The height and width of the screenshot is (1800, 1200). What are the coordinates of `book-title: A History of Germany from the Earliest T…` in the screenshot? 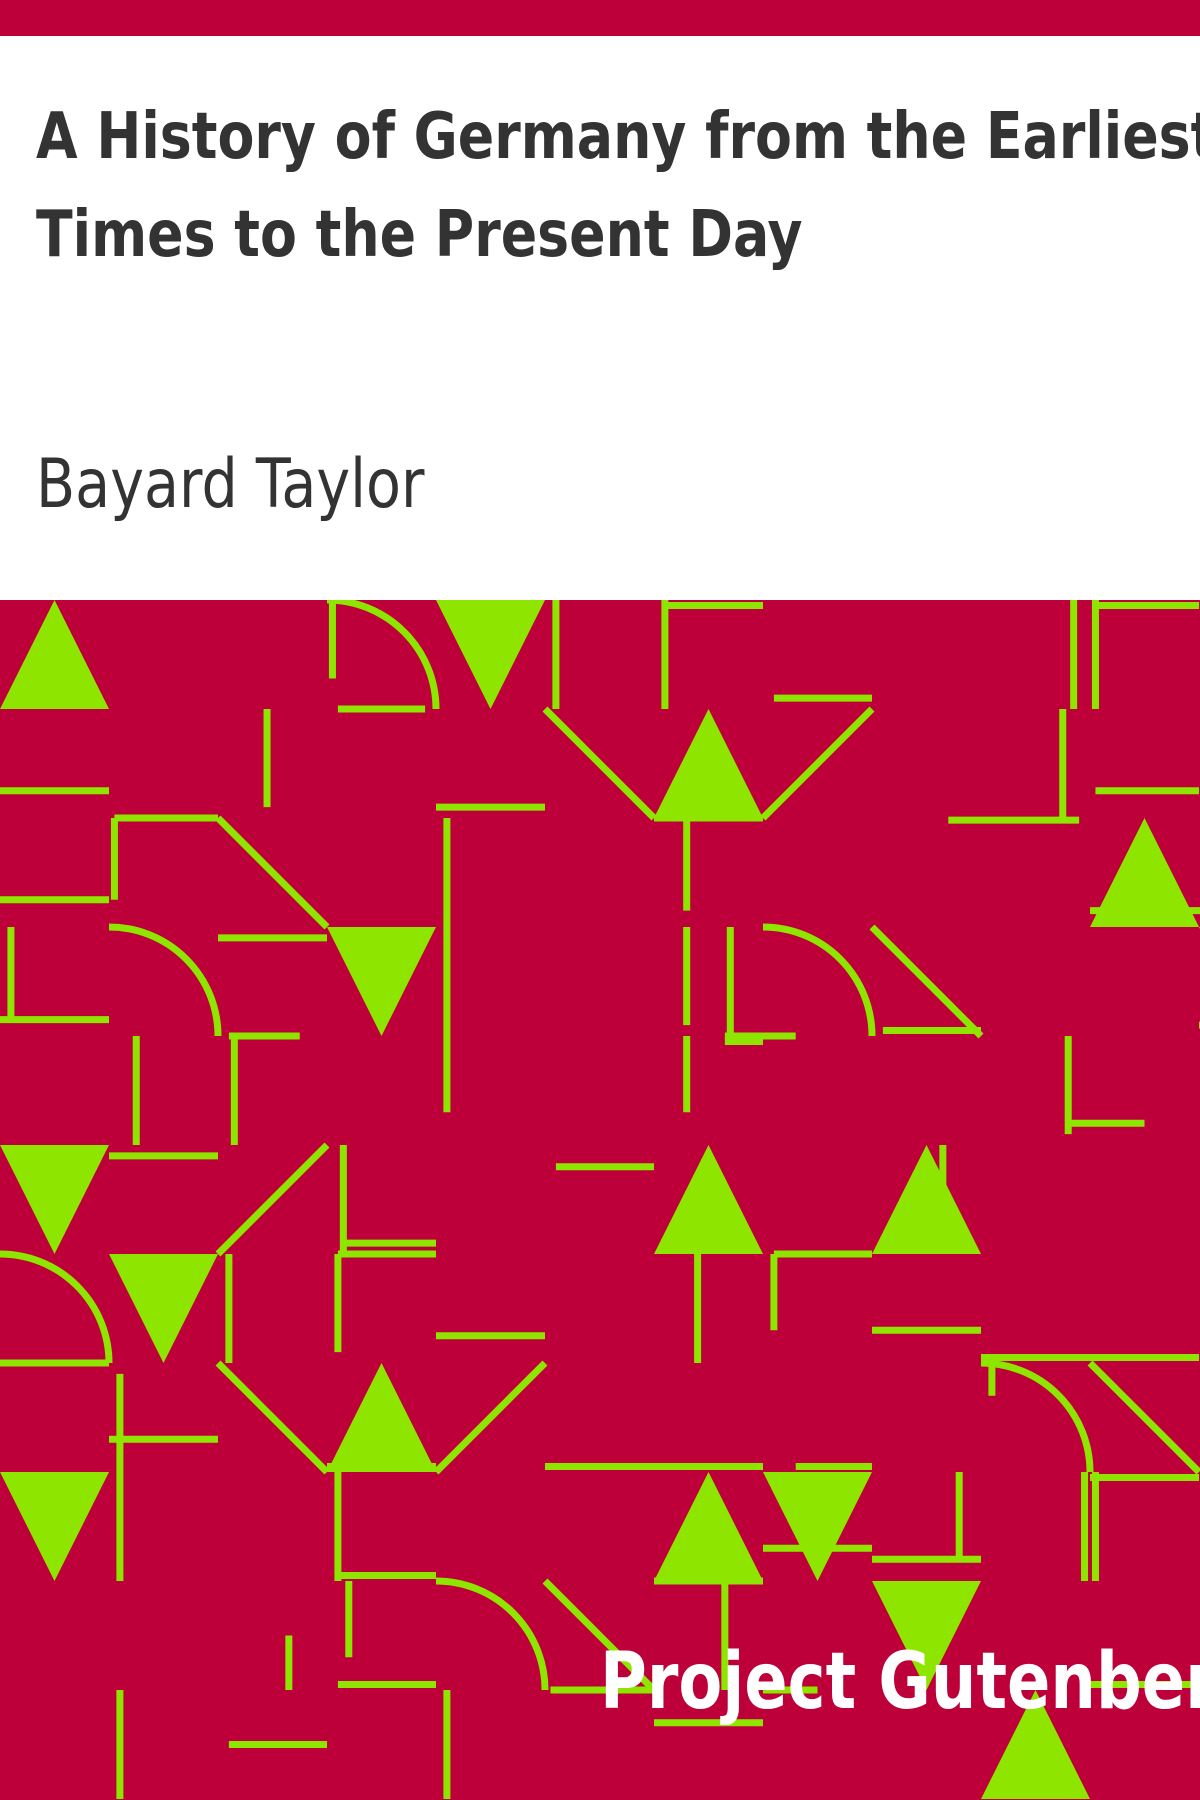 It's located at (618, 186).